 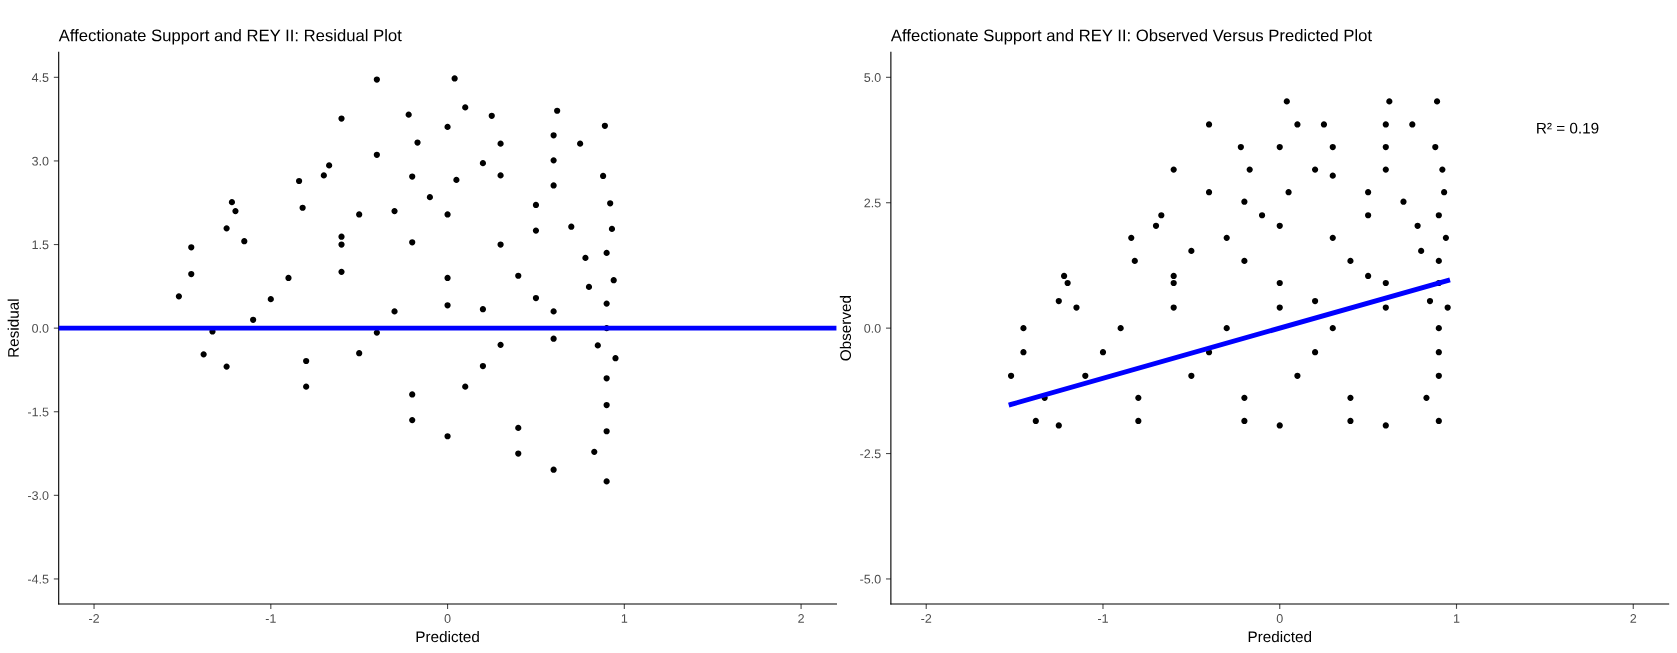 I want to click on y-tick-label: 4.5, so click(x=40, y=77).